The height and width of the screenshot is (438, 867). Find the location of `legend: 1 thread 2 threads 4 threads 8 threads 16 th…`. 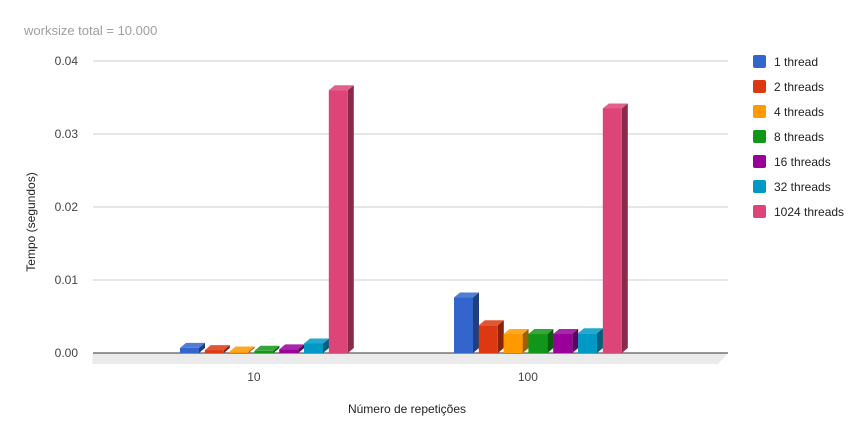

legend: 1 thread 2 threads 4 threads 8 threads 16 th… is located at coordinates (798, 137).